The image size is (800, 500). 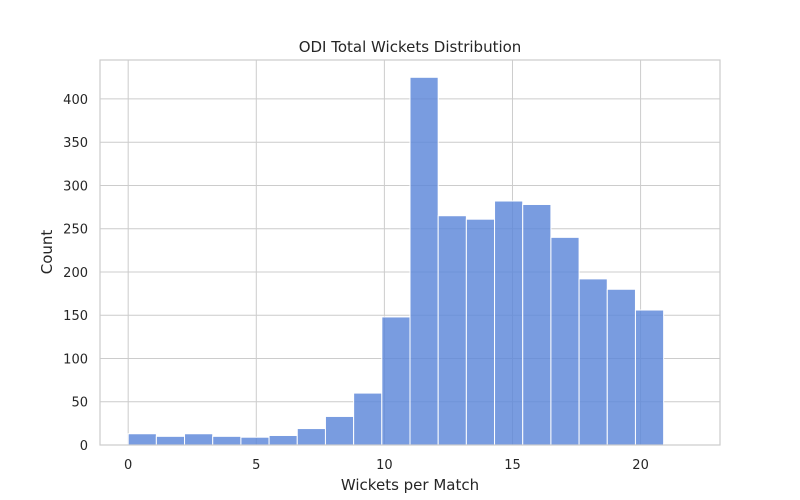 I want to click on y-tick-label: 150, so click(x=75, y=316).